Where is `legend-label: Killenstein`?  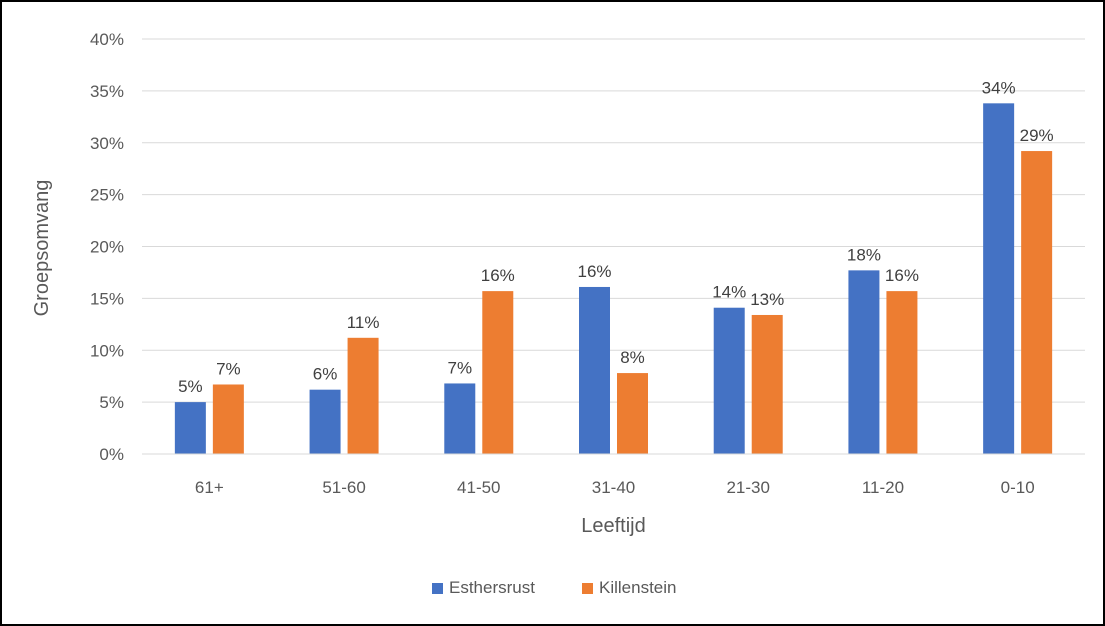 legend-label: Killenstein is located at coordinates (638, 587).